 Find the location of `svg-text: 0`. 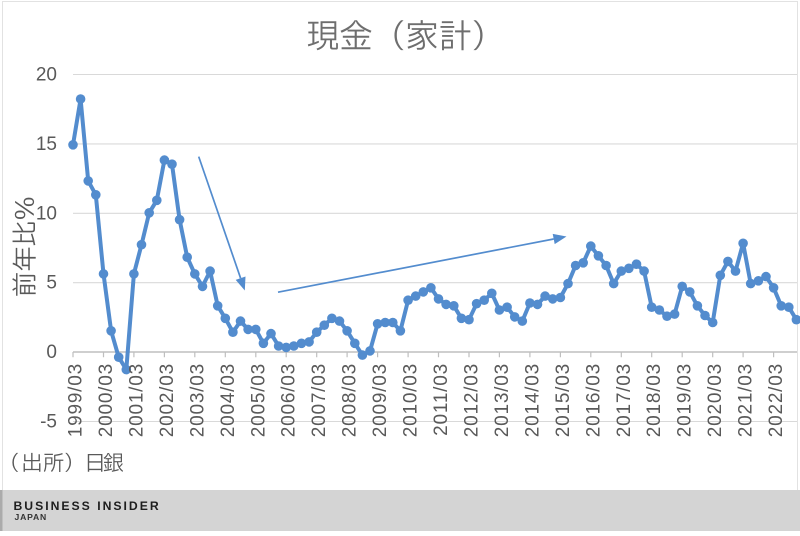

svg-text: 0 is located at coordinates (51, 352).